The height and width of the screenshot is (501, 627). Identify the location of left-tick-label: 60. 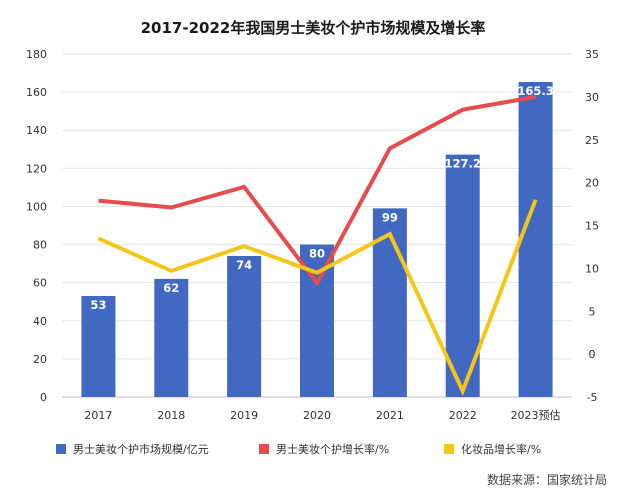
(40, 283).